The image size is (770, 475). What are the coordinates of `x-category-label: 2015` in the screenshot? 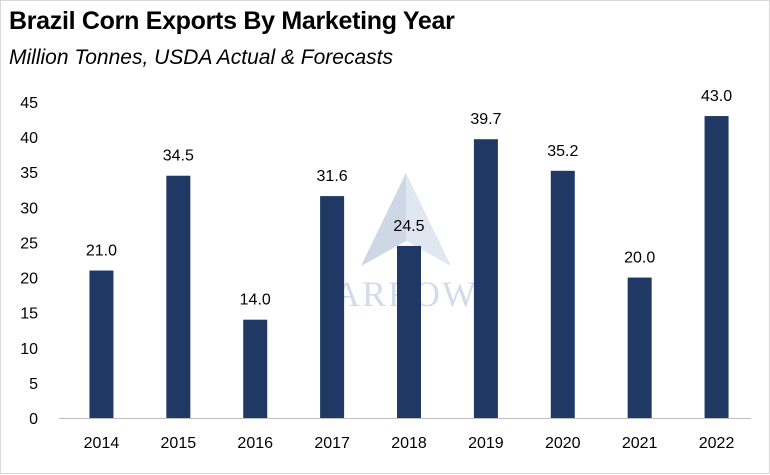 It's located at (179, 443).